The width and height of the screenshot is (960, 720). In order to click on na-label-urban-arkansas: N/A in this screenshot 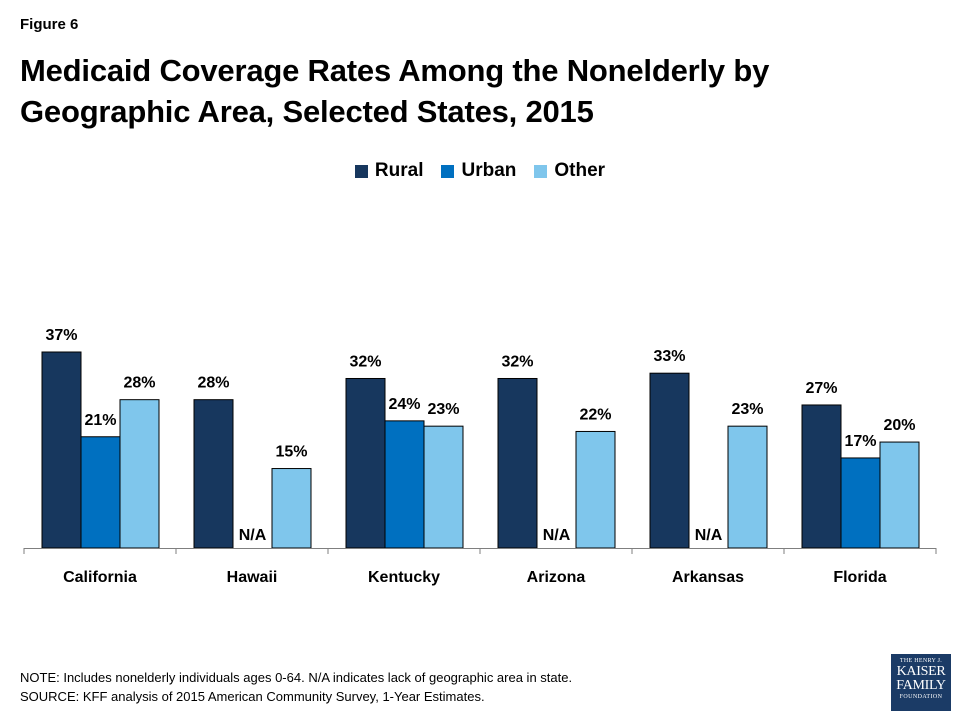, I will do `click(709, 535)`.